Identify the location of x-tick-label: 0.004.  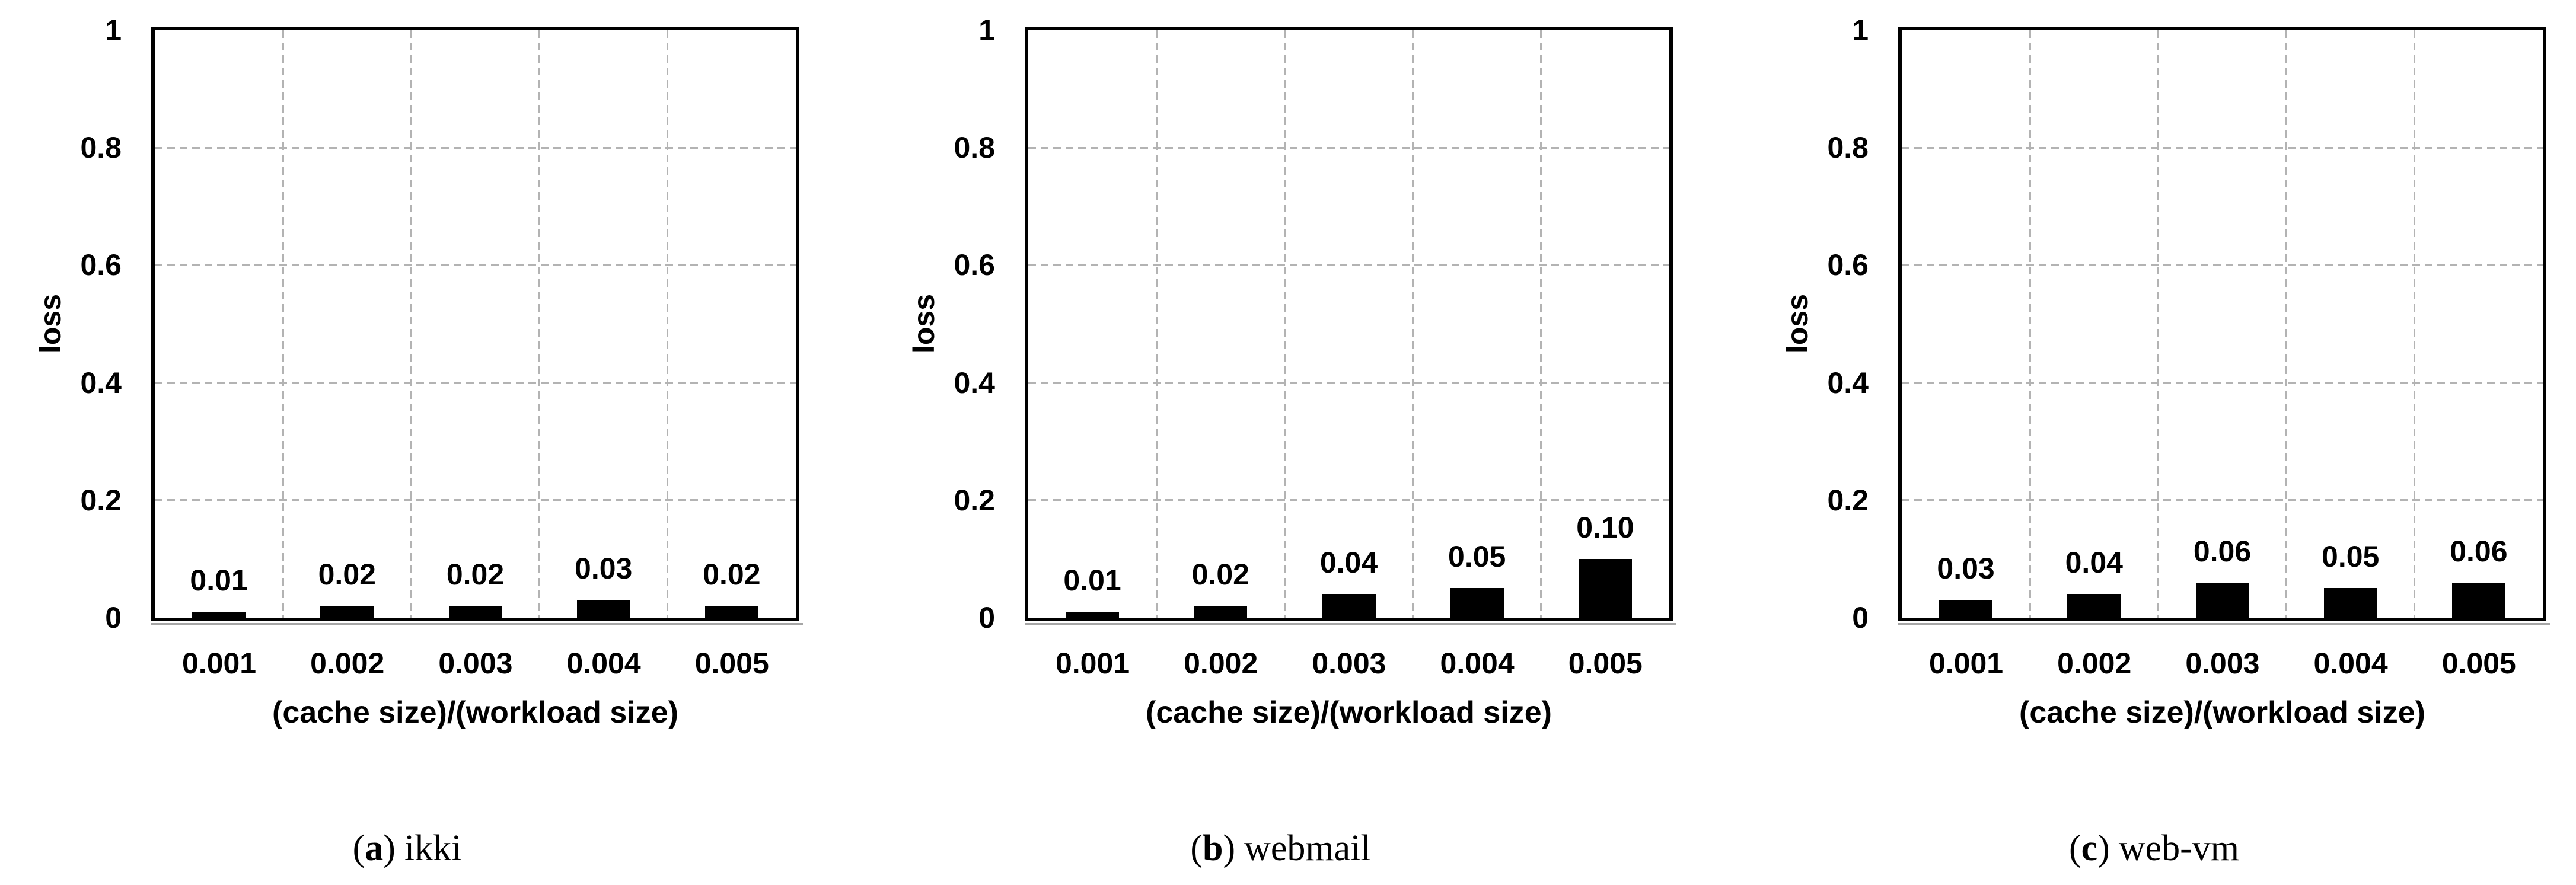
(2350, 663).